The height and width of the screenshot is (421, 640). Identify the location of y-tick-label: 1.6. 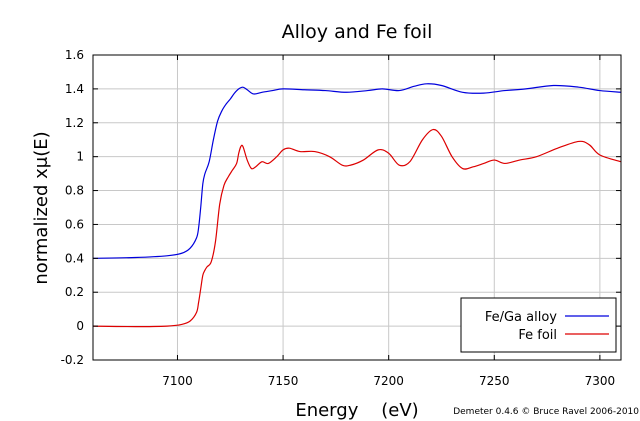
(74, 55).